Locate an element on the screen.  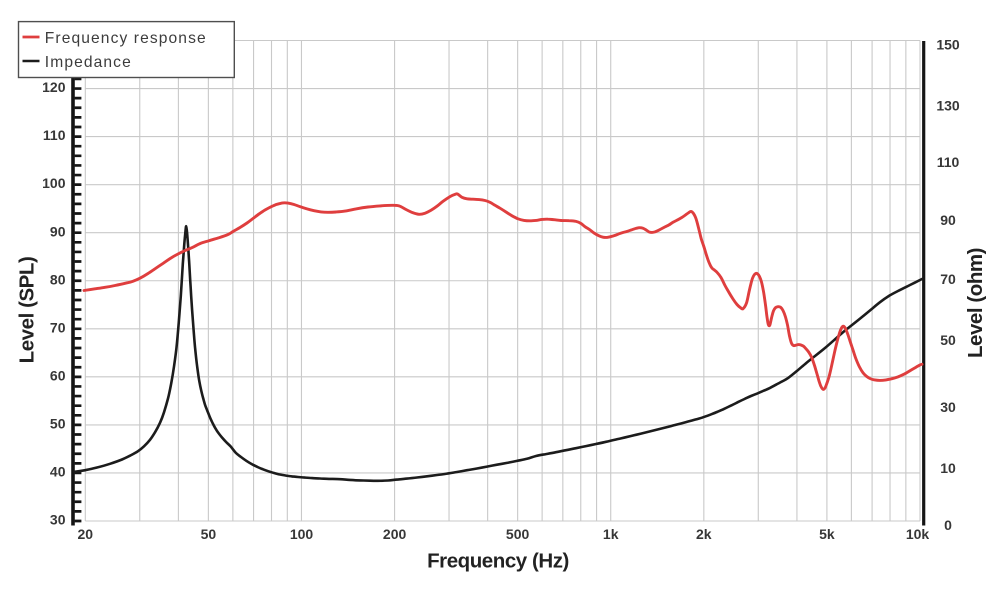
svg-text: Level (SPL) is located at coordinates (26, 310).